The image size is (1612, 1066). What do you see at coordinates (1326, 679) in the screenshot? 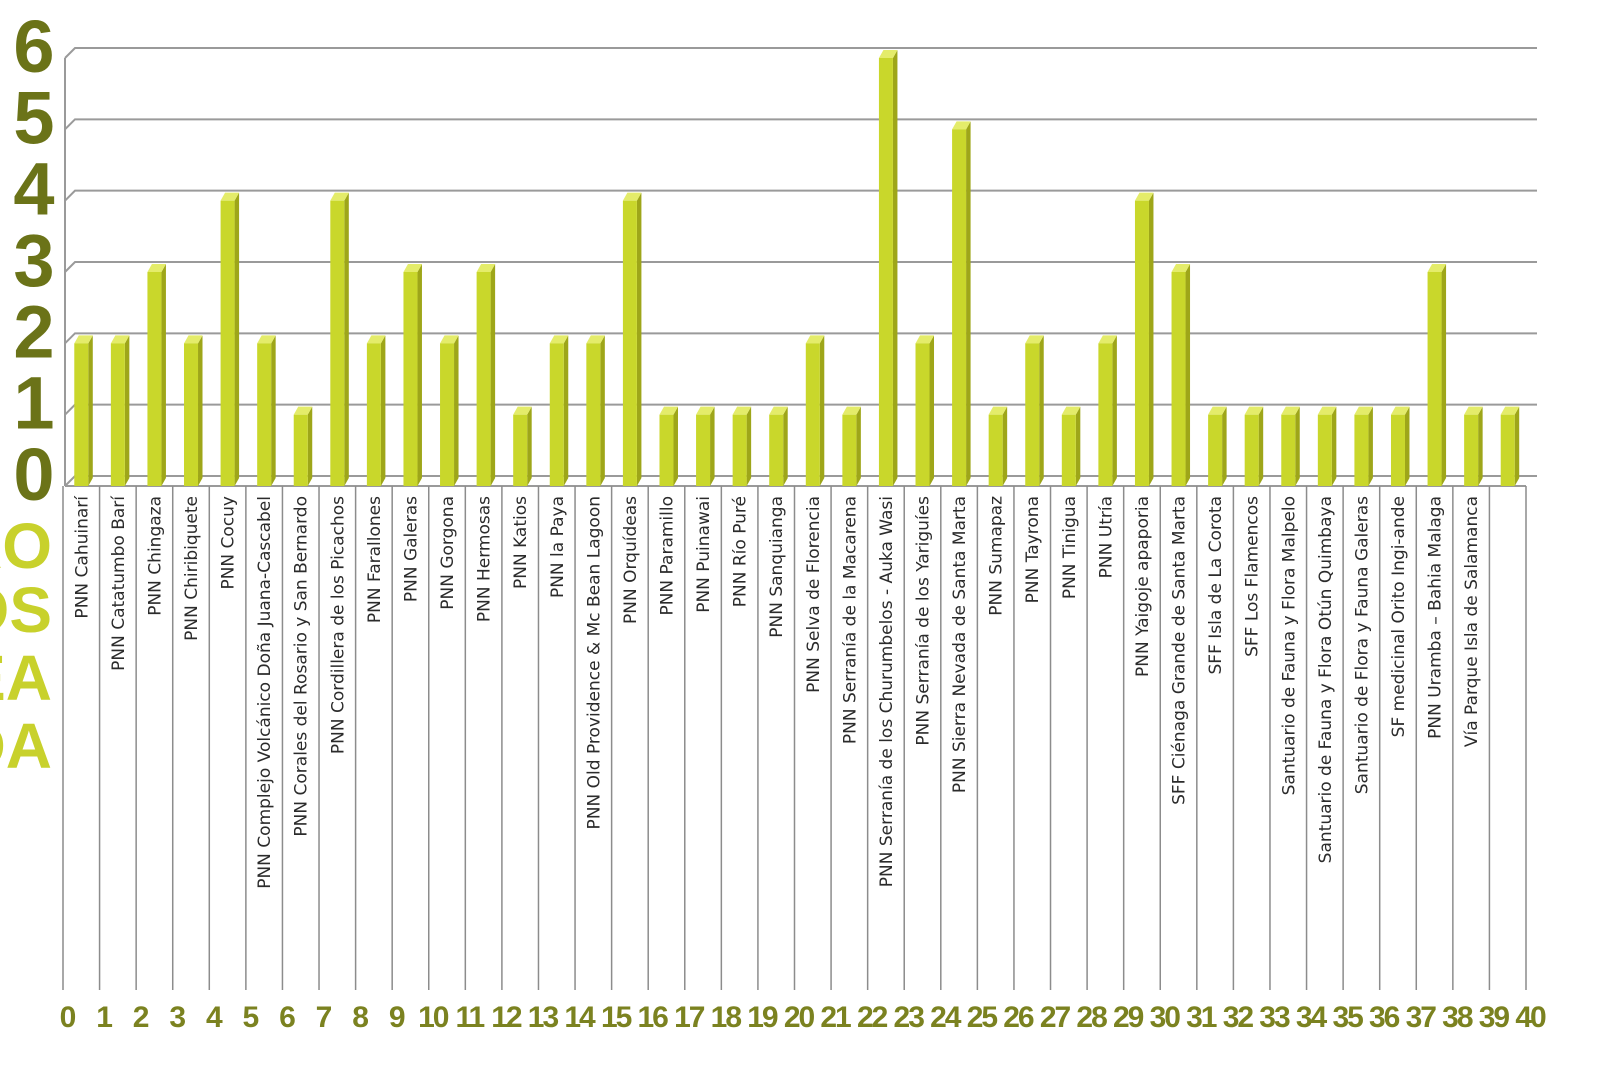
I see `category-label: Santuario de Fauna y Flora Otún Quimbaya` at bounding box center [1326, 679].